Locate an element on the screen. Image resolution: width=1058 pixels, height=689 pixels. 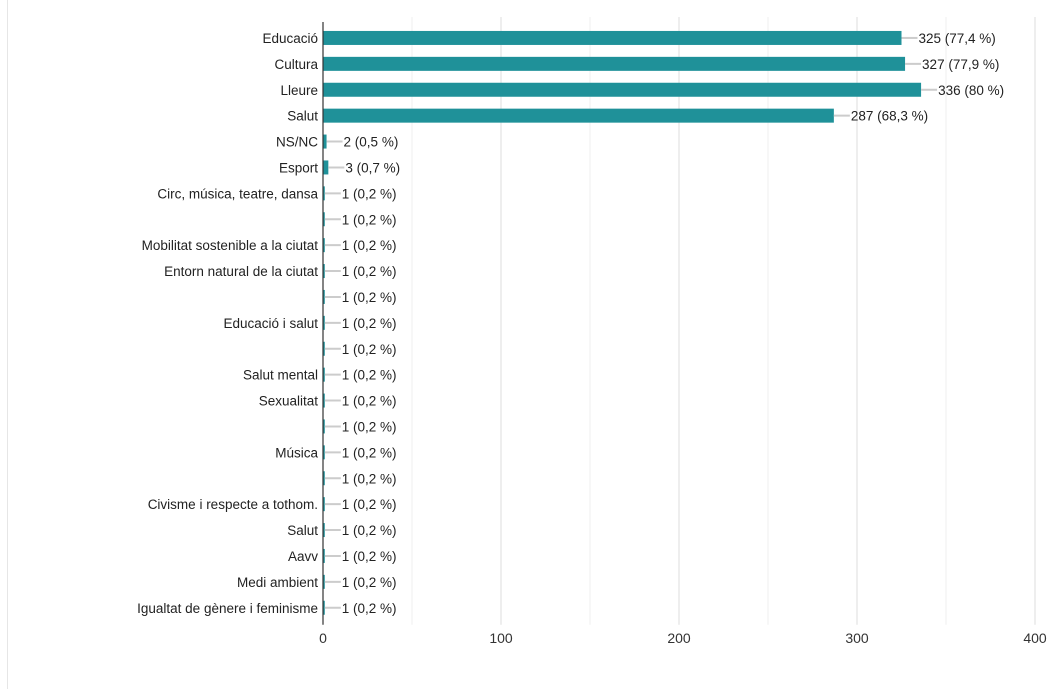
x-tick-label: 100 is located at coordinates (501, 638).